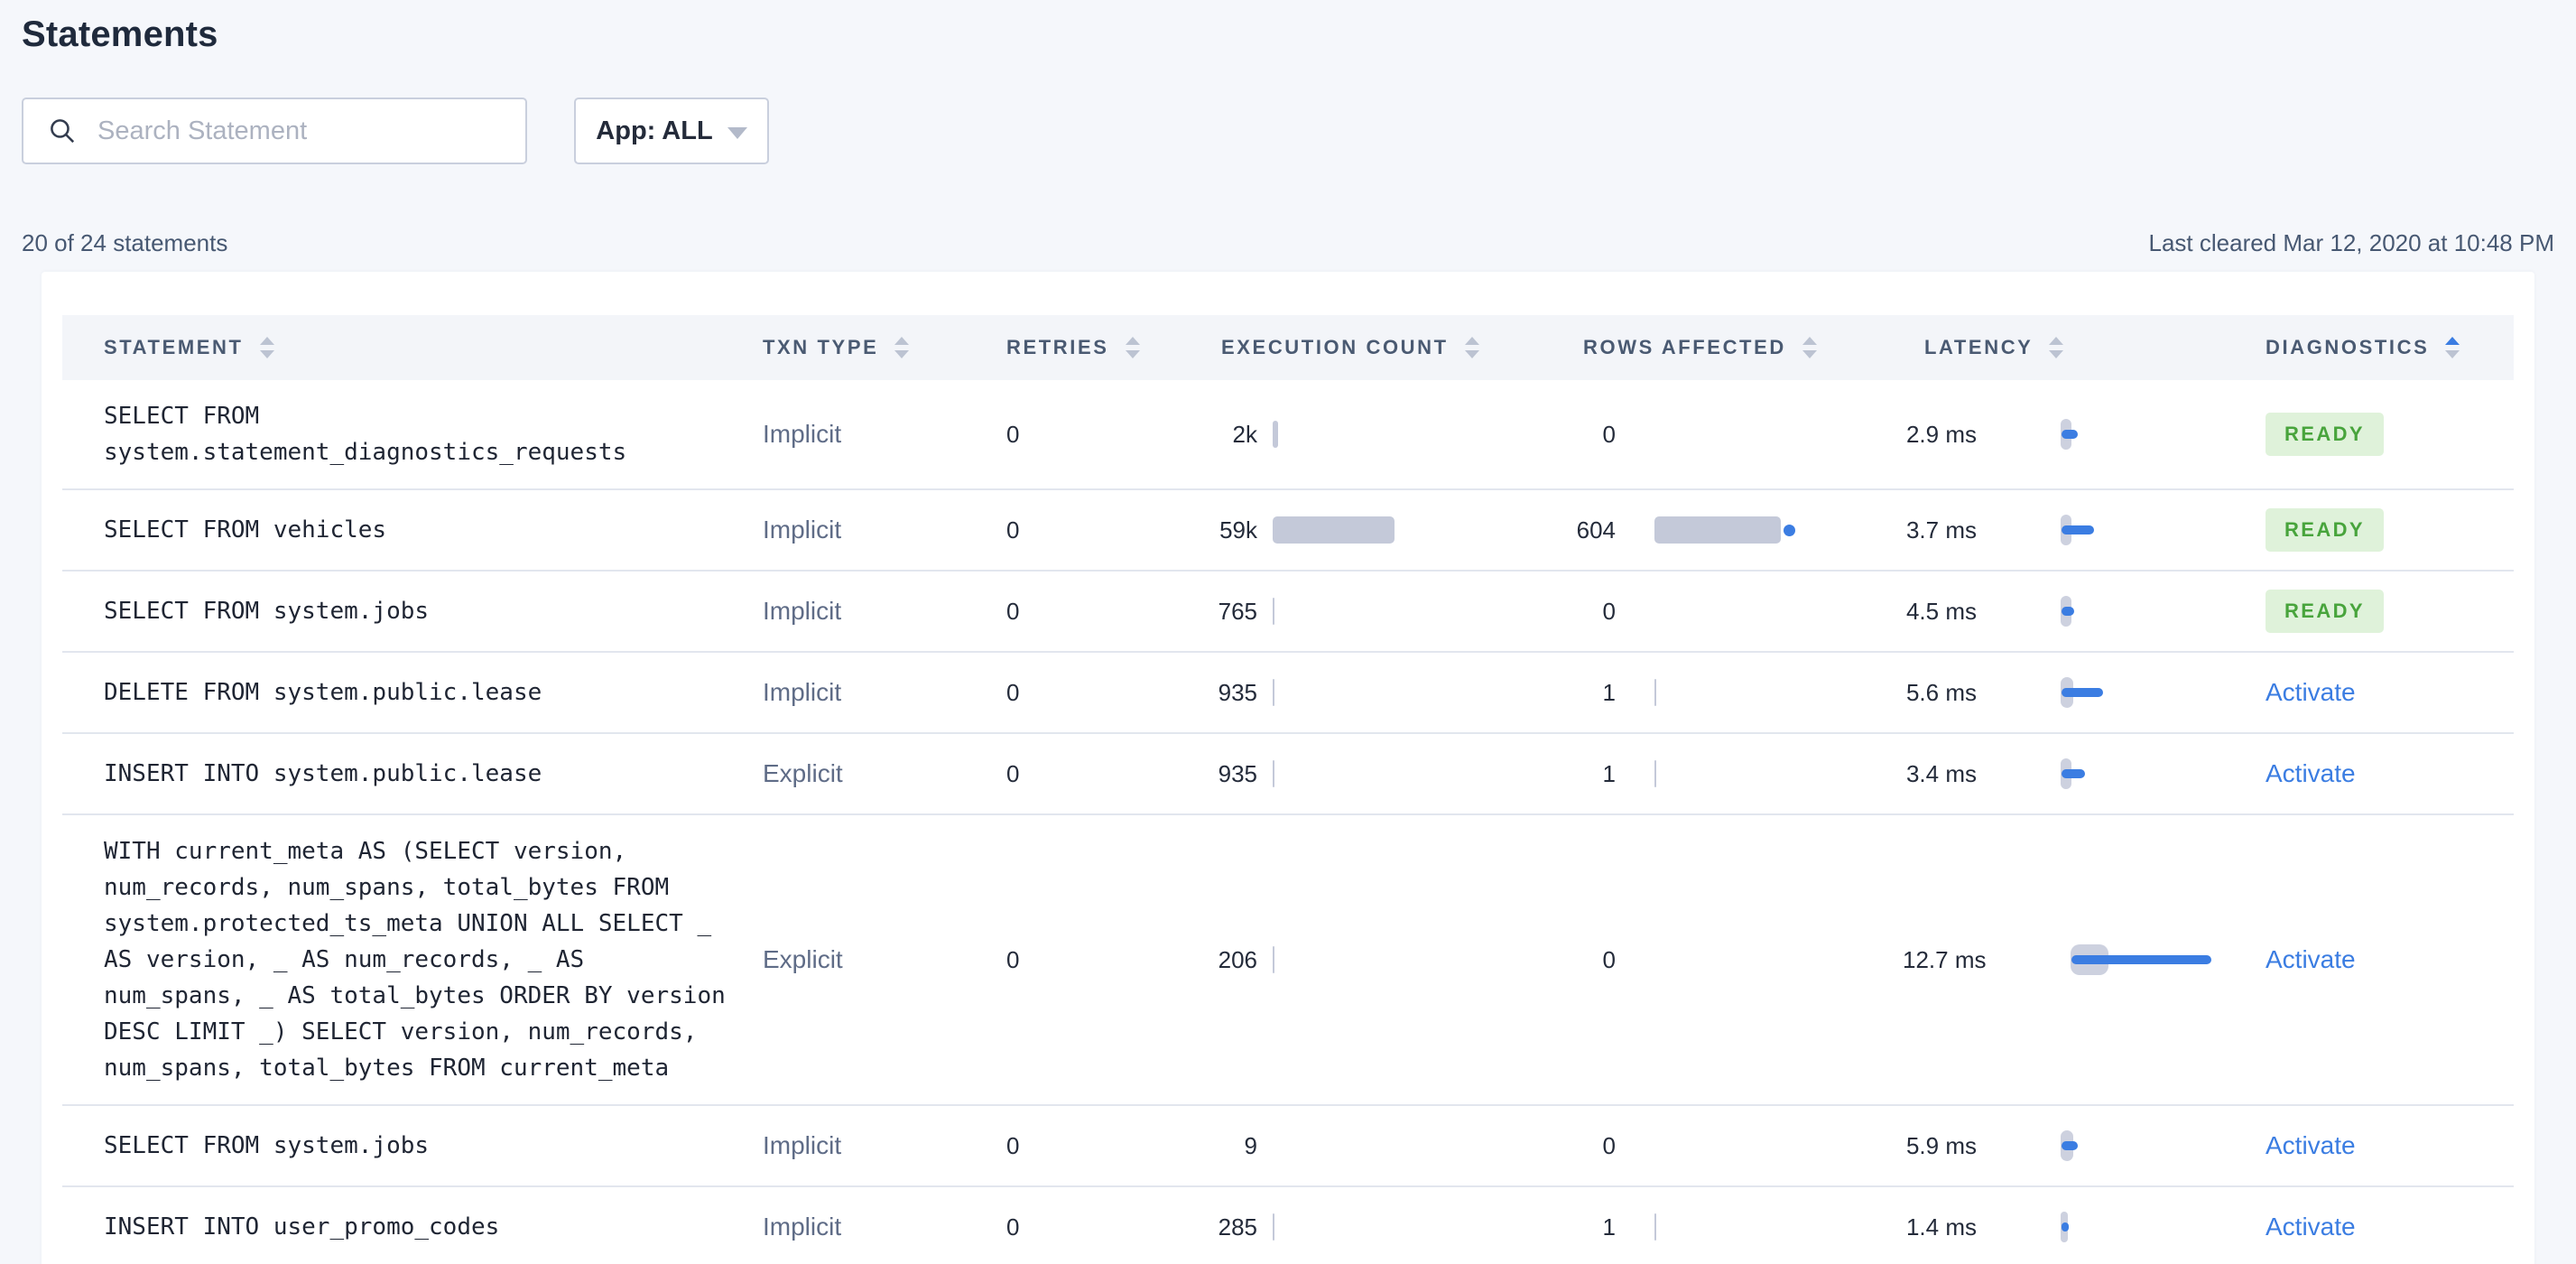 The height and width of the screenshot is (1264, 2576). What do you see at coordinates (1609, 692) in the screenshot?
I see `rows-affected-value: 1` at bounding box center [1609, 692].